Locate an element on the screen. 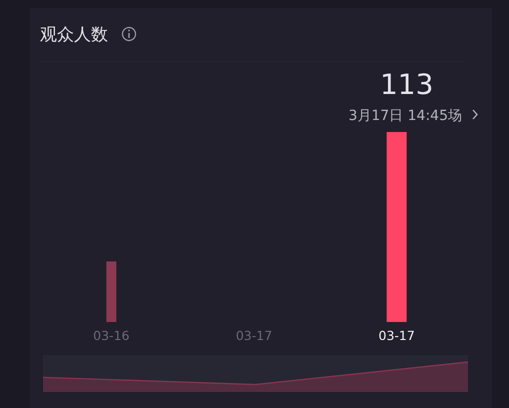 The image size is (509, 408). text: 3月17日 14:45场 is located at coordinates (405, 116).